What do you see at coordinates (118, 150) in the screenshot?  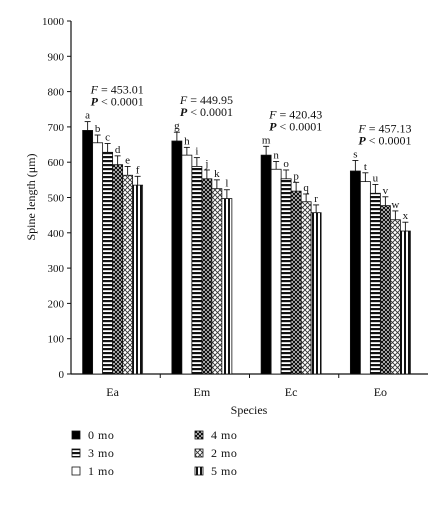 I see `significance-letter: d` at bounding box center [118, 150].